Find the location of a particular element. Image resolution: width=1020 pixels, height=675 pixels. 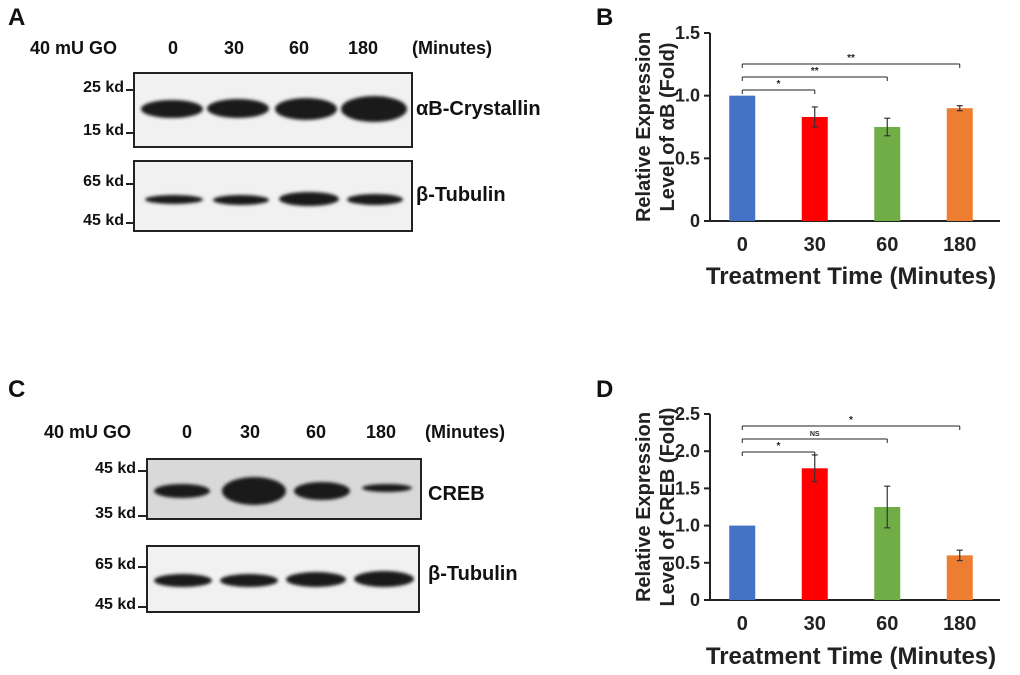

mw-marker: 25 kd is located at coordinates (103, 87).